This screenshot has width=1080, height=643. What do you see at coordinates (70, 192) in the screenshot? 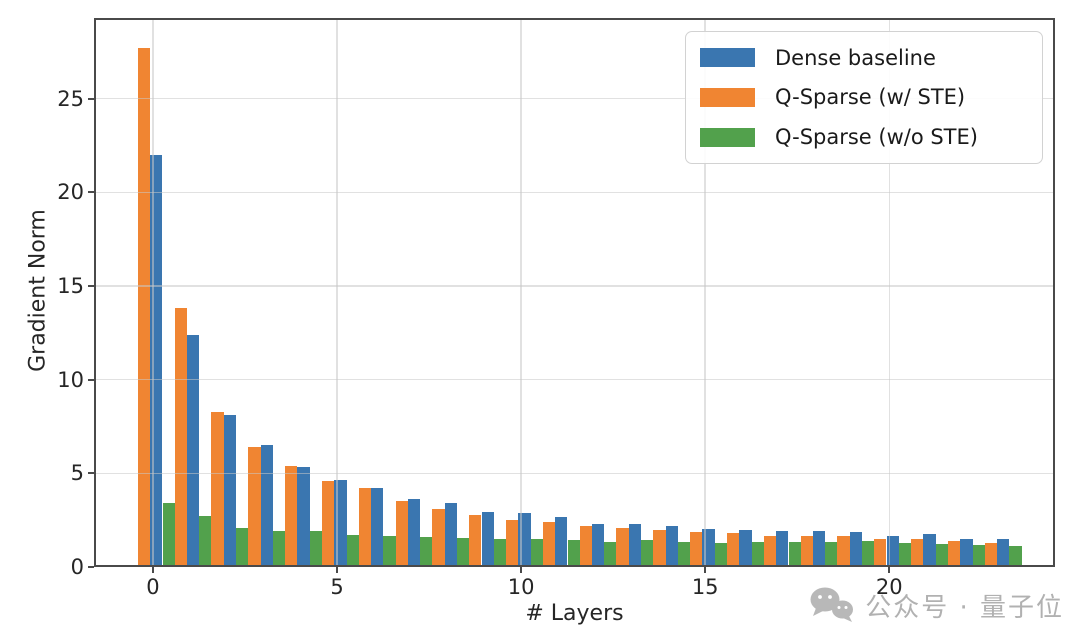
I see `y-tick-label-20: 20` at bounding box center [70, 192].